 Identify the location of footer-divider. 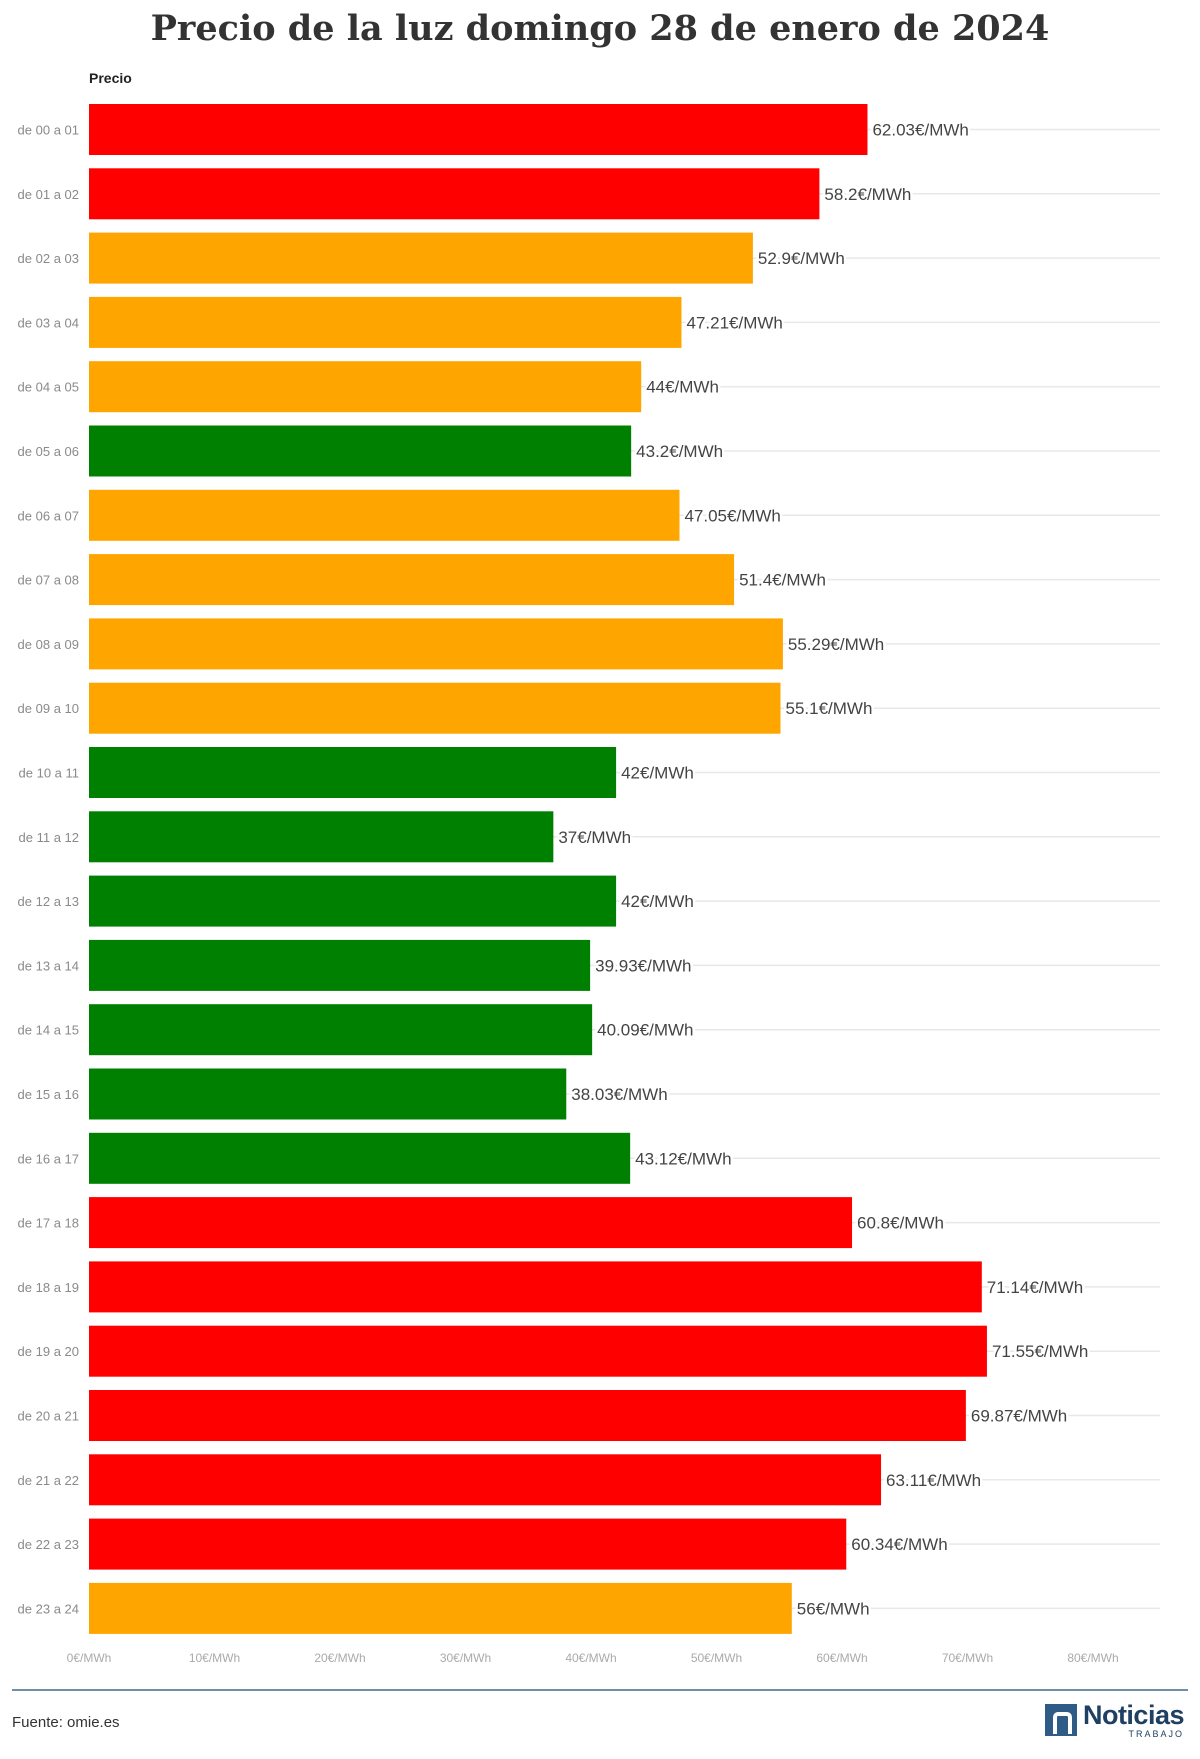
(600, 1690).